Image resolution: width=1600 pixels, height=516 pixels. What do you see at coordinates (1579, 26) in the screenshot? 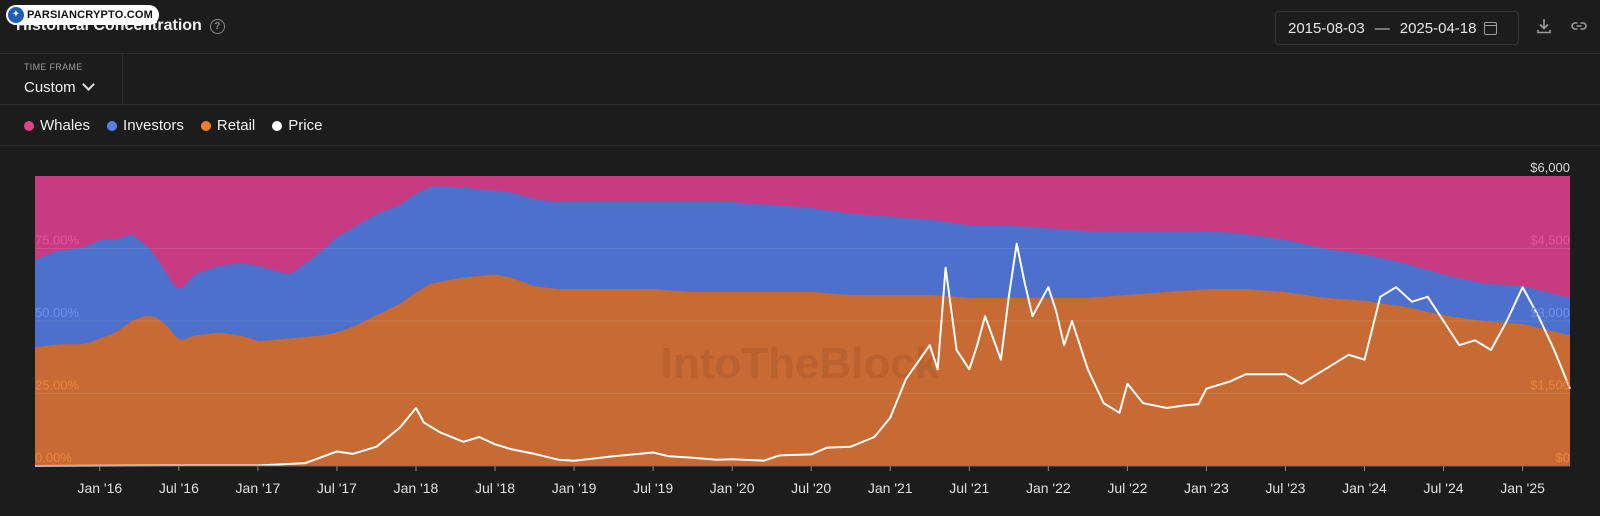
I see `link-icon` at bounding box center [1579, 26].